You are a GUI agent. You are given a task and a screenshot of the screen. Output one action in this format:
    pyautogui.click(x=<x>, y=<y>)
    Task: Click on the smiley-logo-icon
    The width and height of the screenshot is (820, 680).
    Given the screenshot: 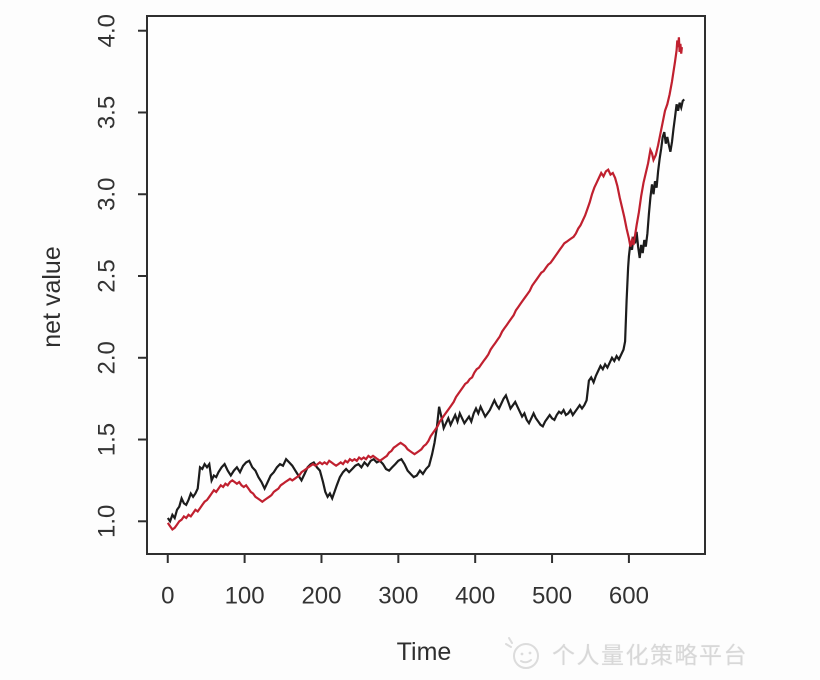 What is the action you would take?
    pyautogui.click(x=522, y=653)
    